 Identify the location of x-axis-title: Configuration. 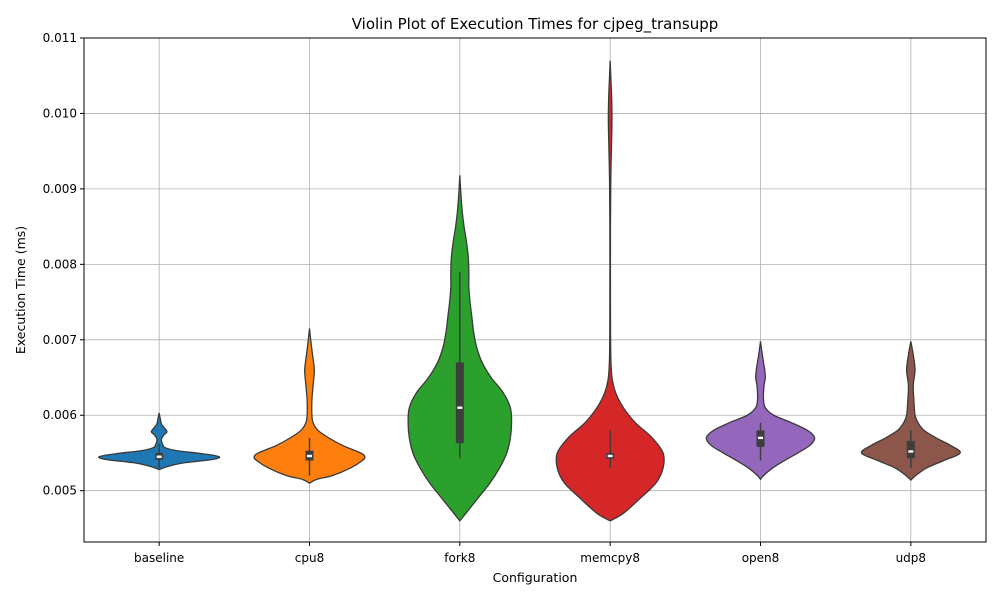
(535, 577).